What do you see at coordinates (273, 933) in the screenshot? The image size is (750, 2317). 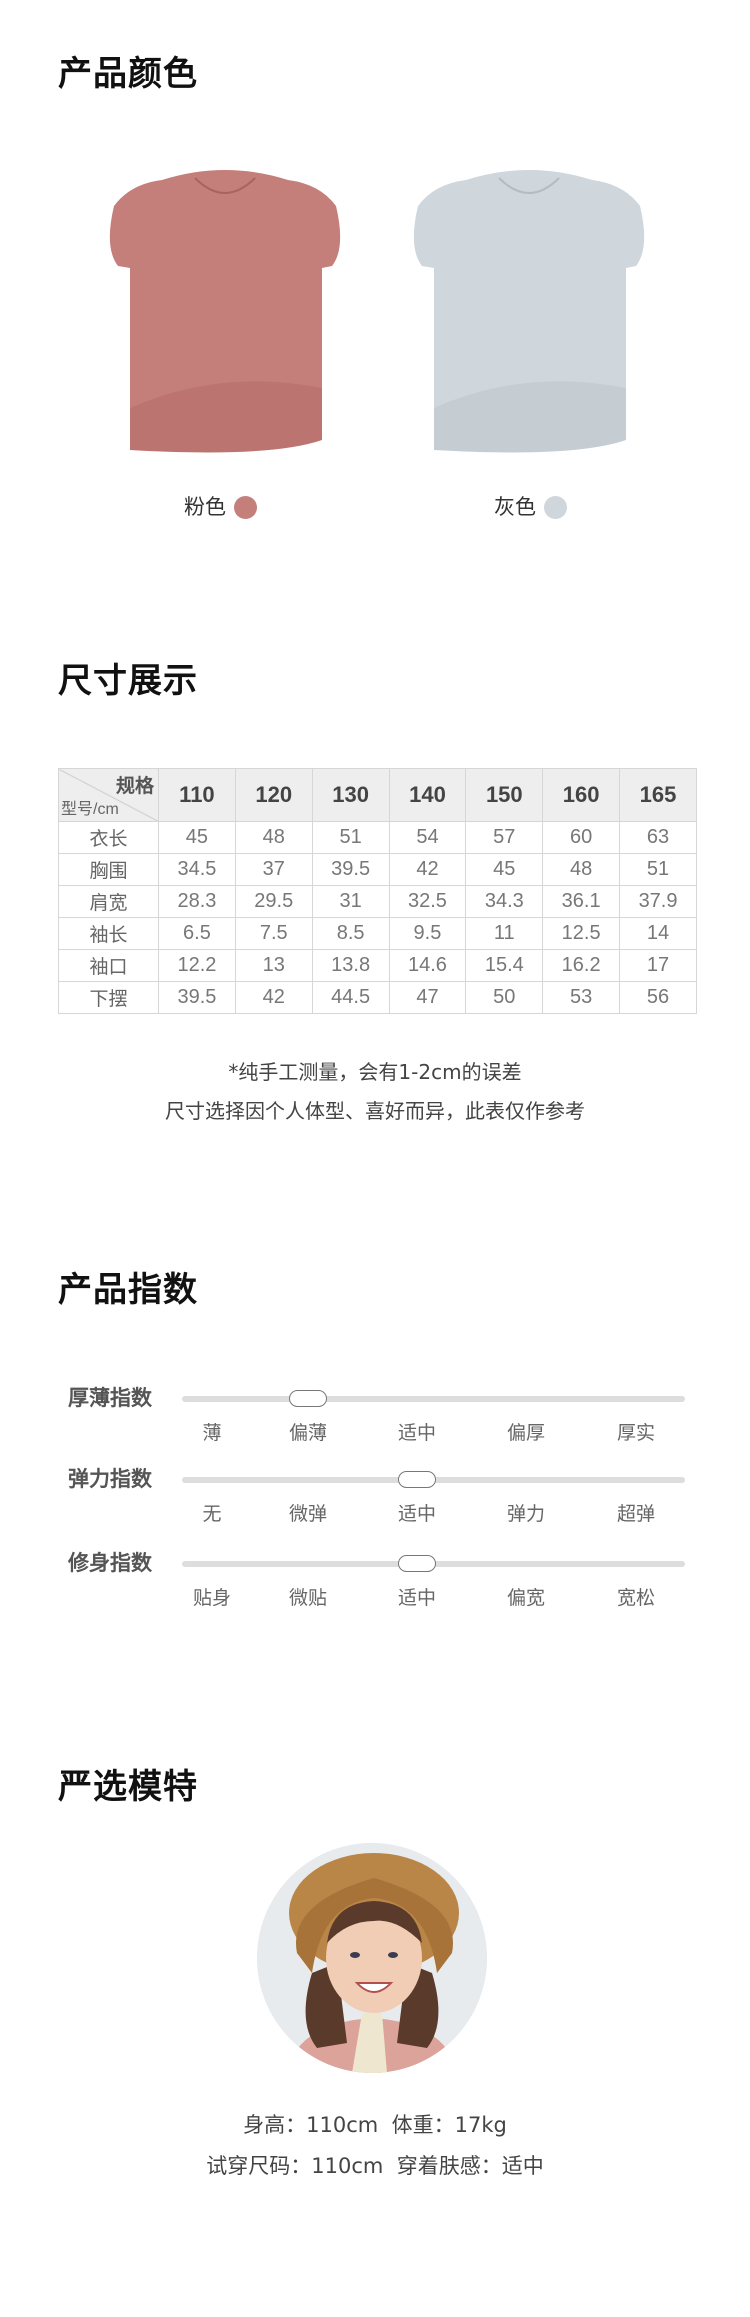 I see `table-cell: 7.5` at bounding box center [273, 933].